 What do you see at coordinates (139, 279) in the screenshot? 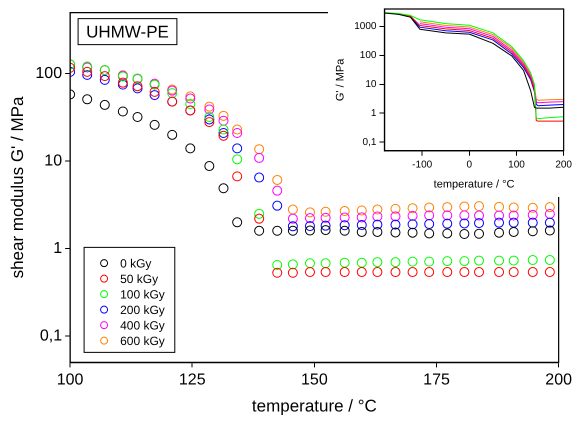
I see `legend-label: 50 kGy` at bounding box center [139, 279].